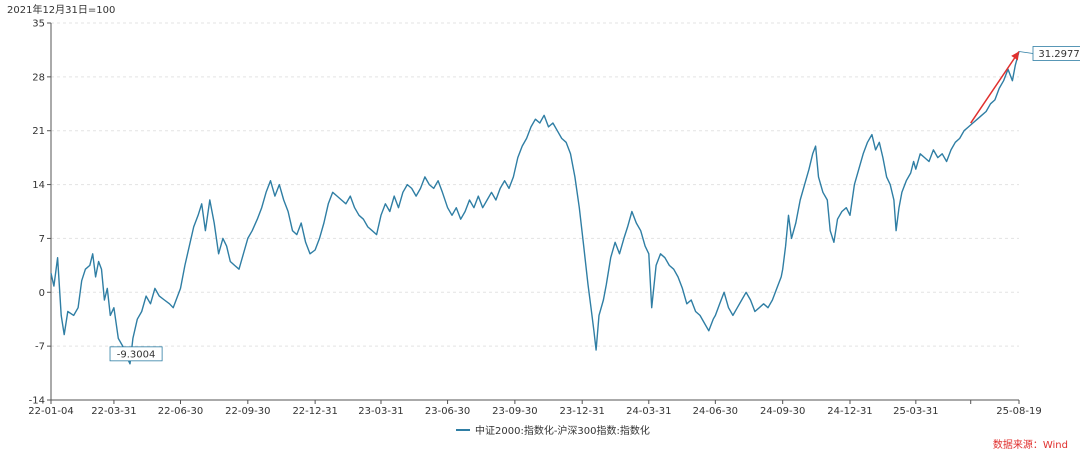 This screenshot has height=452, width=1080. I want to click on x-tick-label: 22-09-30, so click(247, 411).